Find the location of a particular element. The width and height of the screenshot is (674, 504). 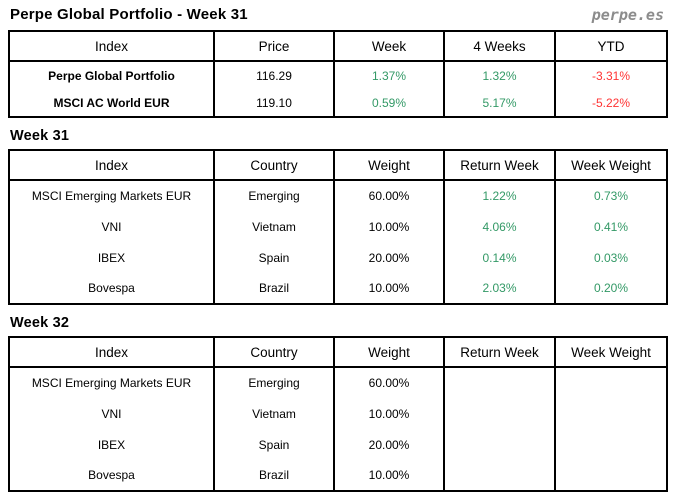

week-weight-cell: 0.41% is located at coordinates (611, 226).